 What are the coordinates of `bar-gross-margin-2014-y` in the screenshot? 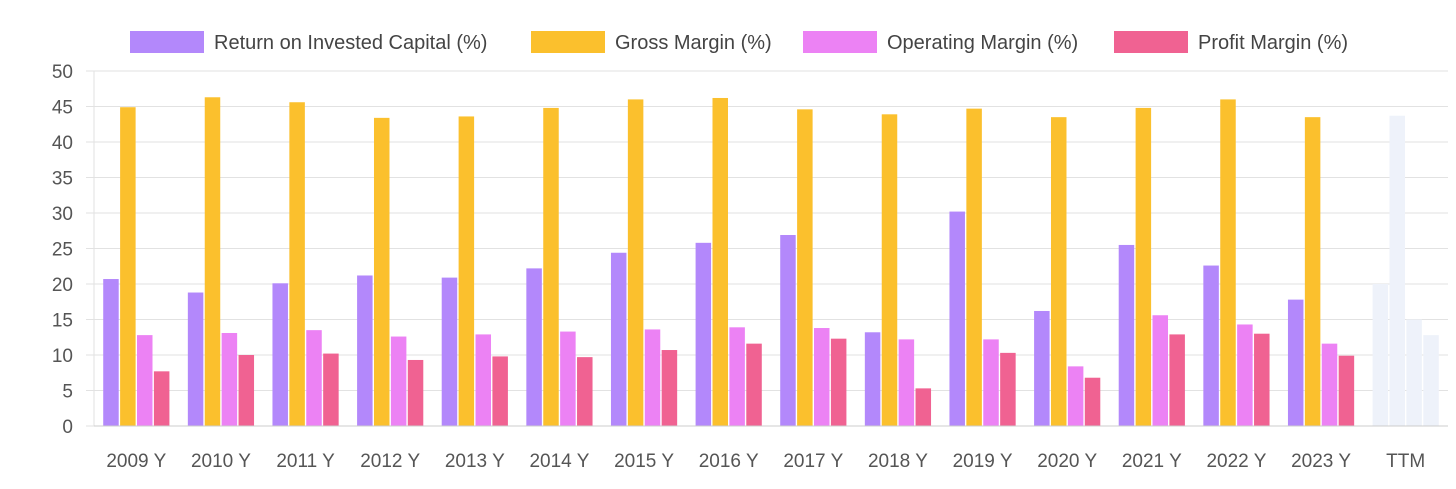 It's located at (551, 267).